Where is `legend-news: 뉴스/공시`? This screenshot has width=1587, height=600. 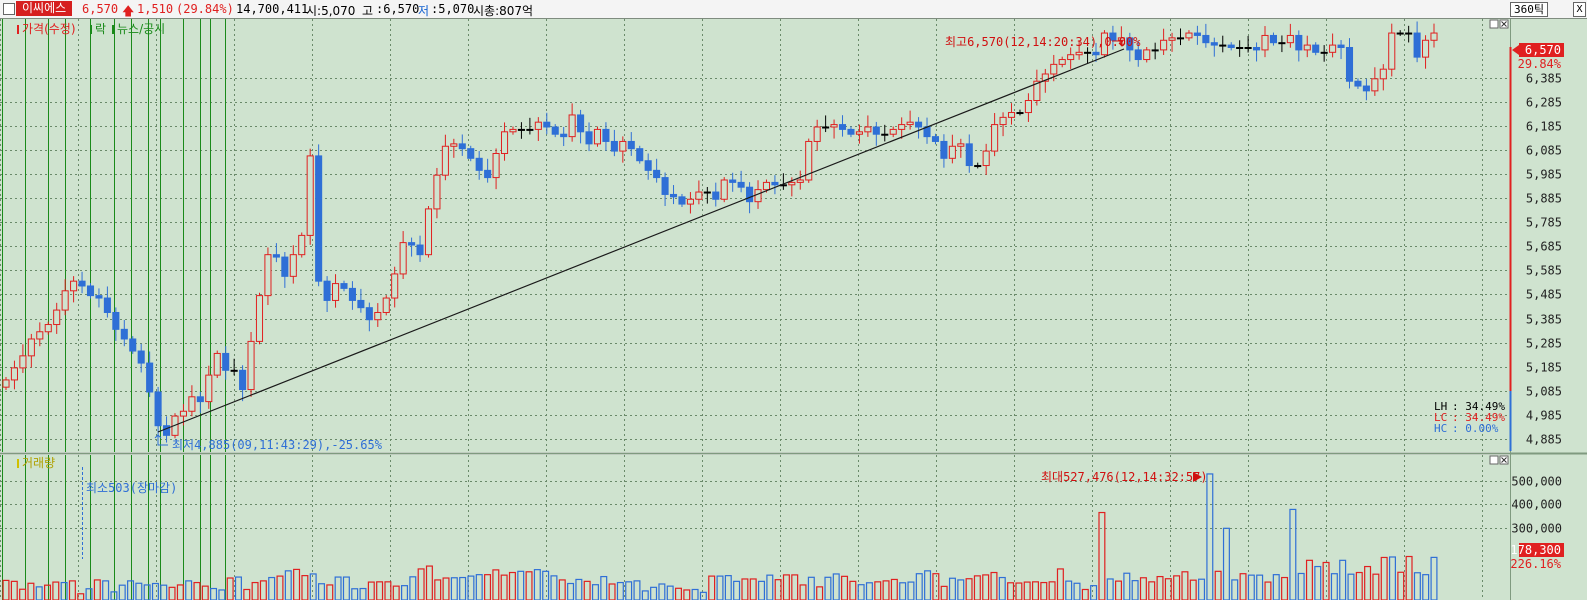
legend-news: 뉴스/공시 is located at coordinates (141, 29).